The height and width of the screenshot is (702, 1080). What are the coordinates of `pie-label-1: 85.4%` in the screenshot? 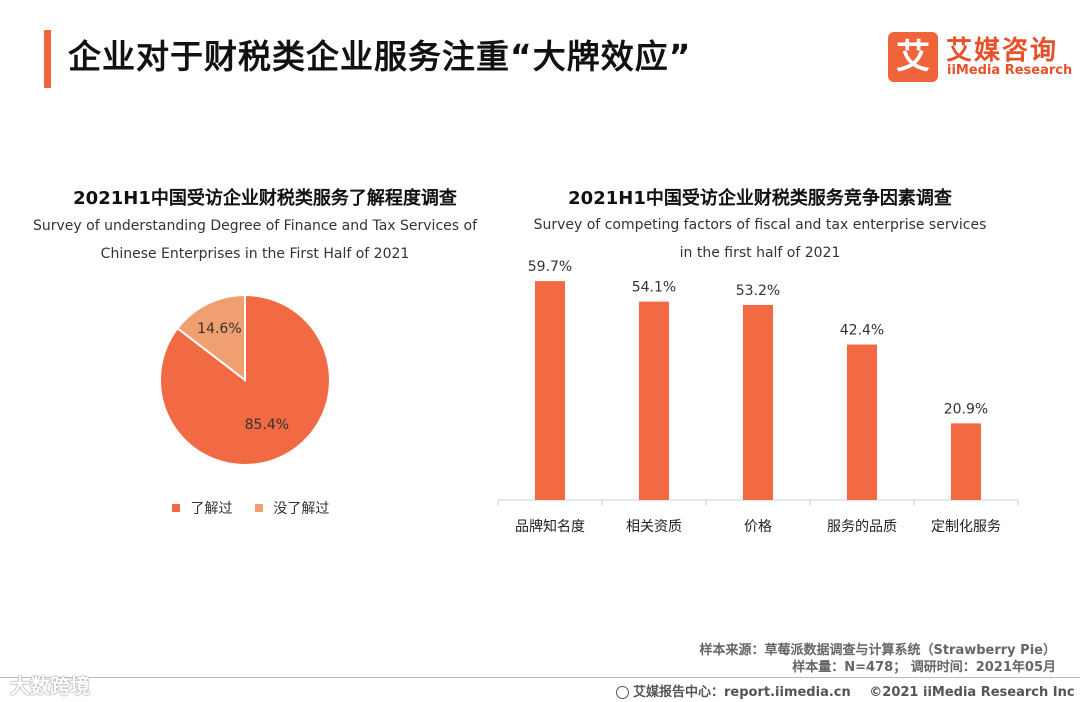 It's located at (267, 425).